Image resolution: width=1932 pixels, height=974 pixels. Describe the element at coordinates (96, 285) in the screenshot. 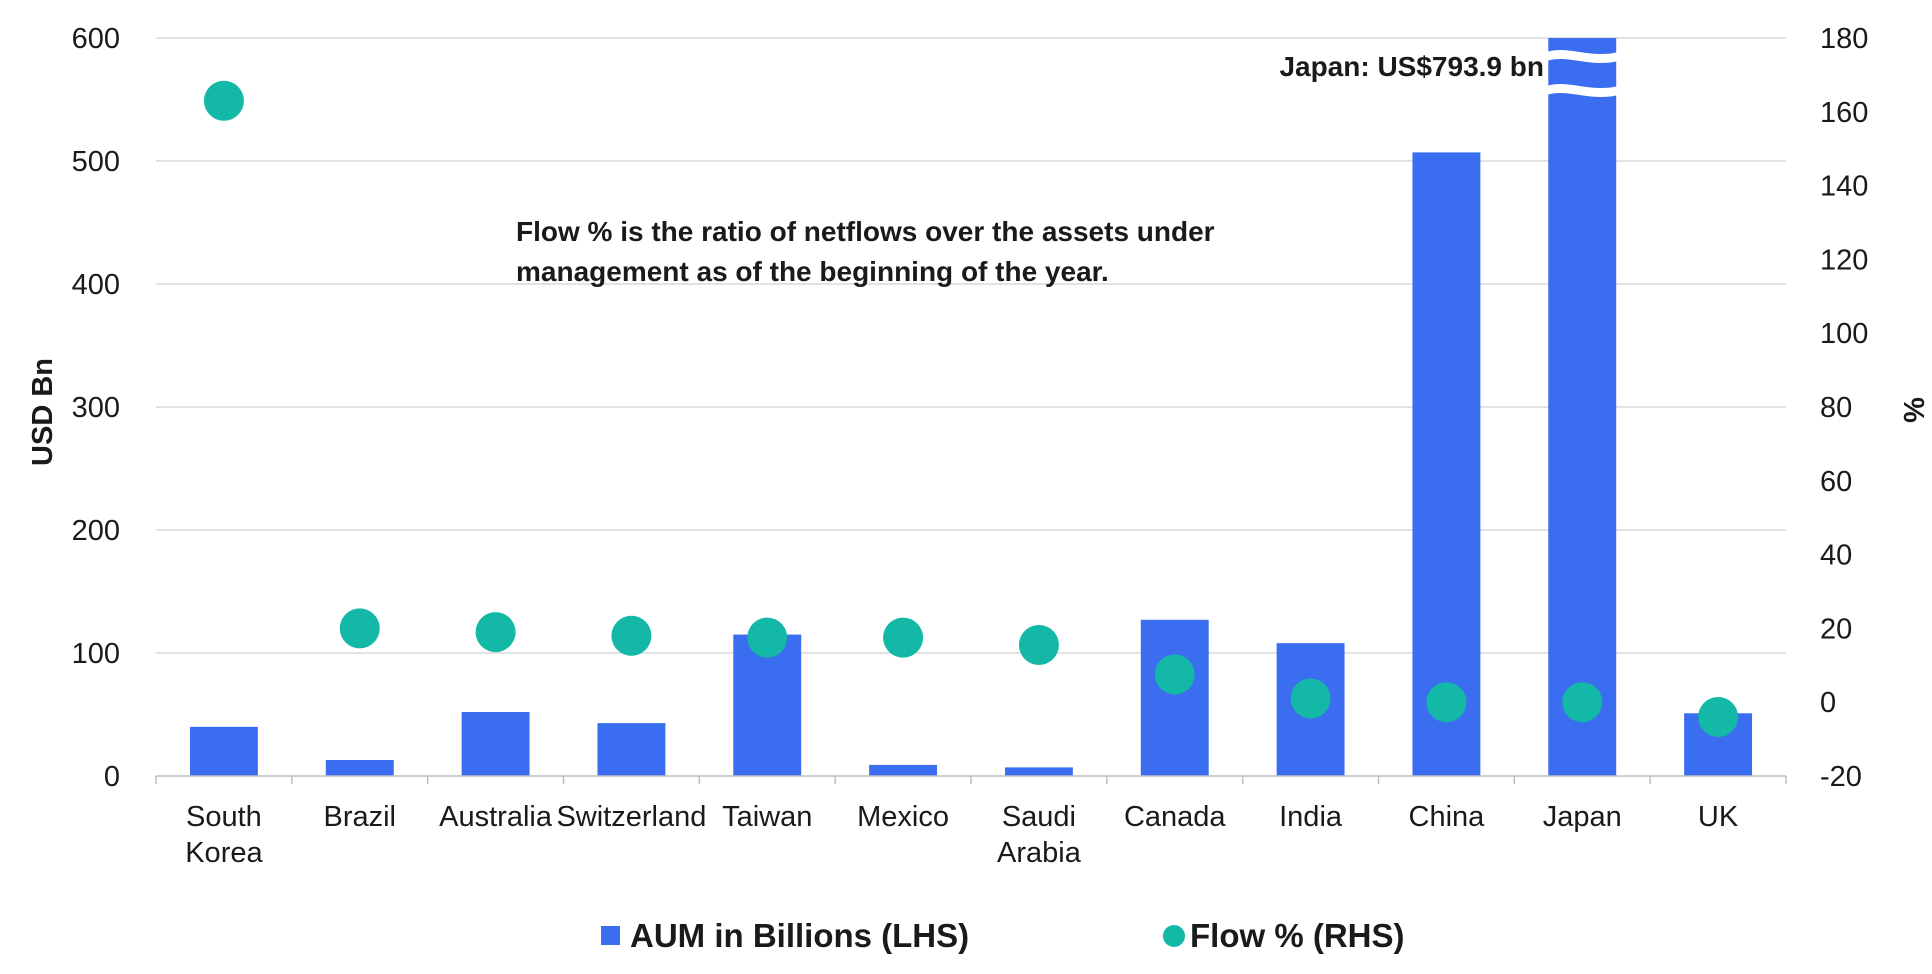

I see `left-tick-label: 400` at that location.